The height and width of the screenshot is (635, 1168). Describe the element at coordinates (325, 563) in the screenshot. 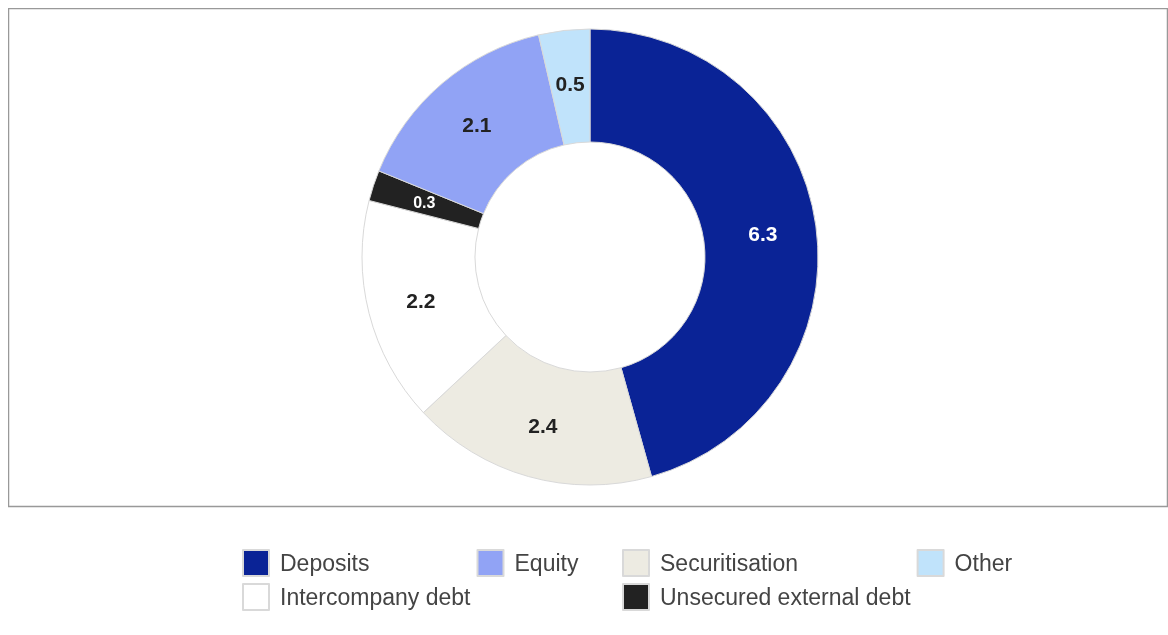

I see `legend-label: Deposits` at that location.